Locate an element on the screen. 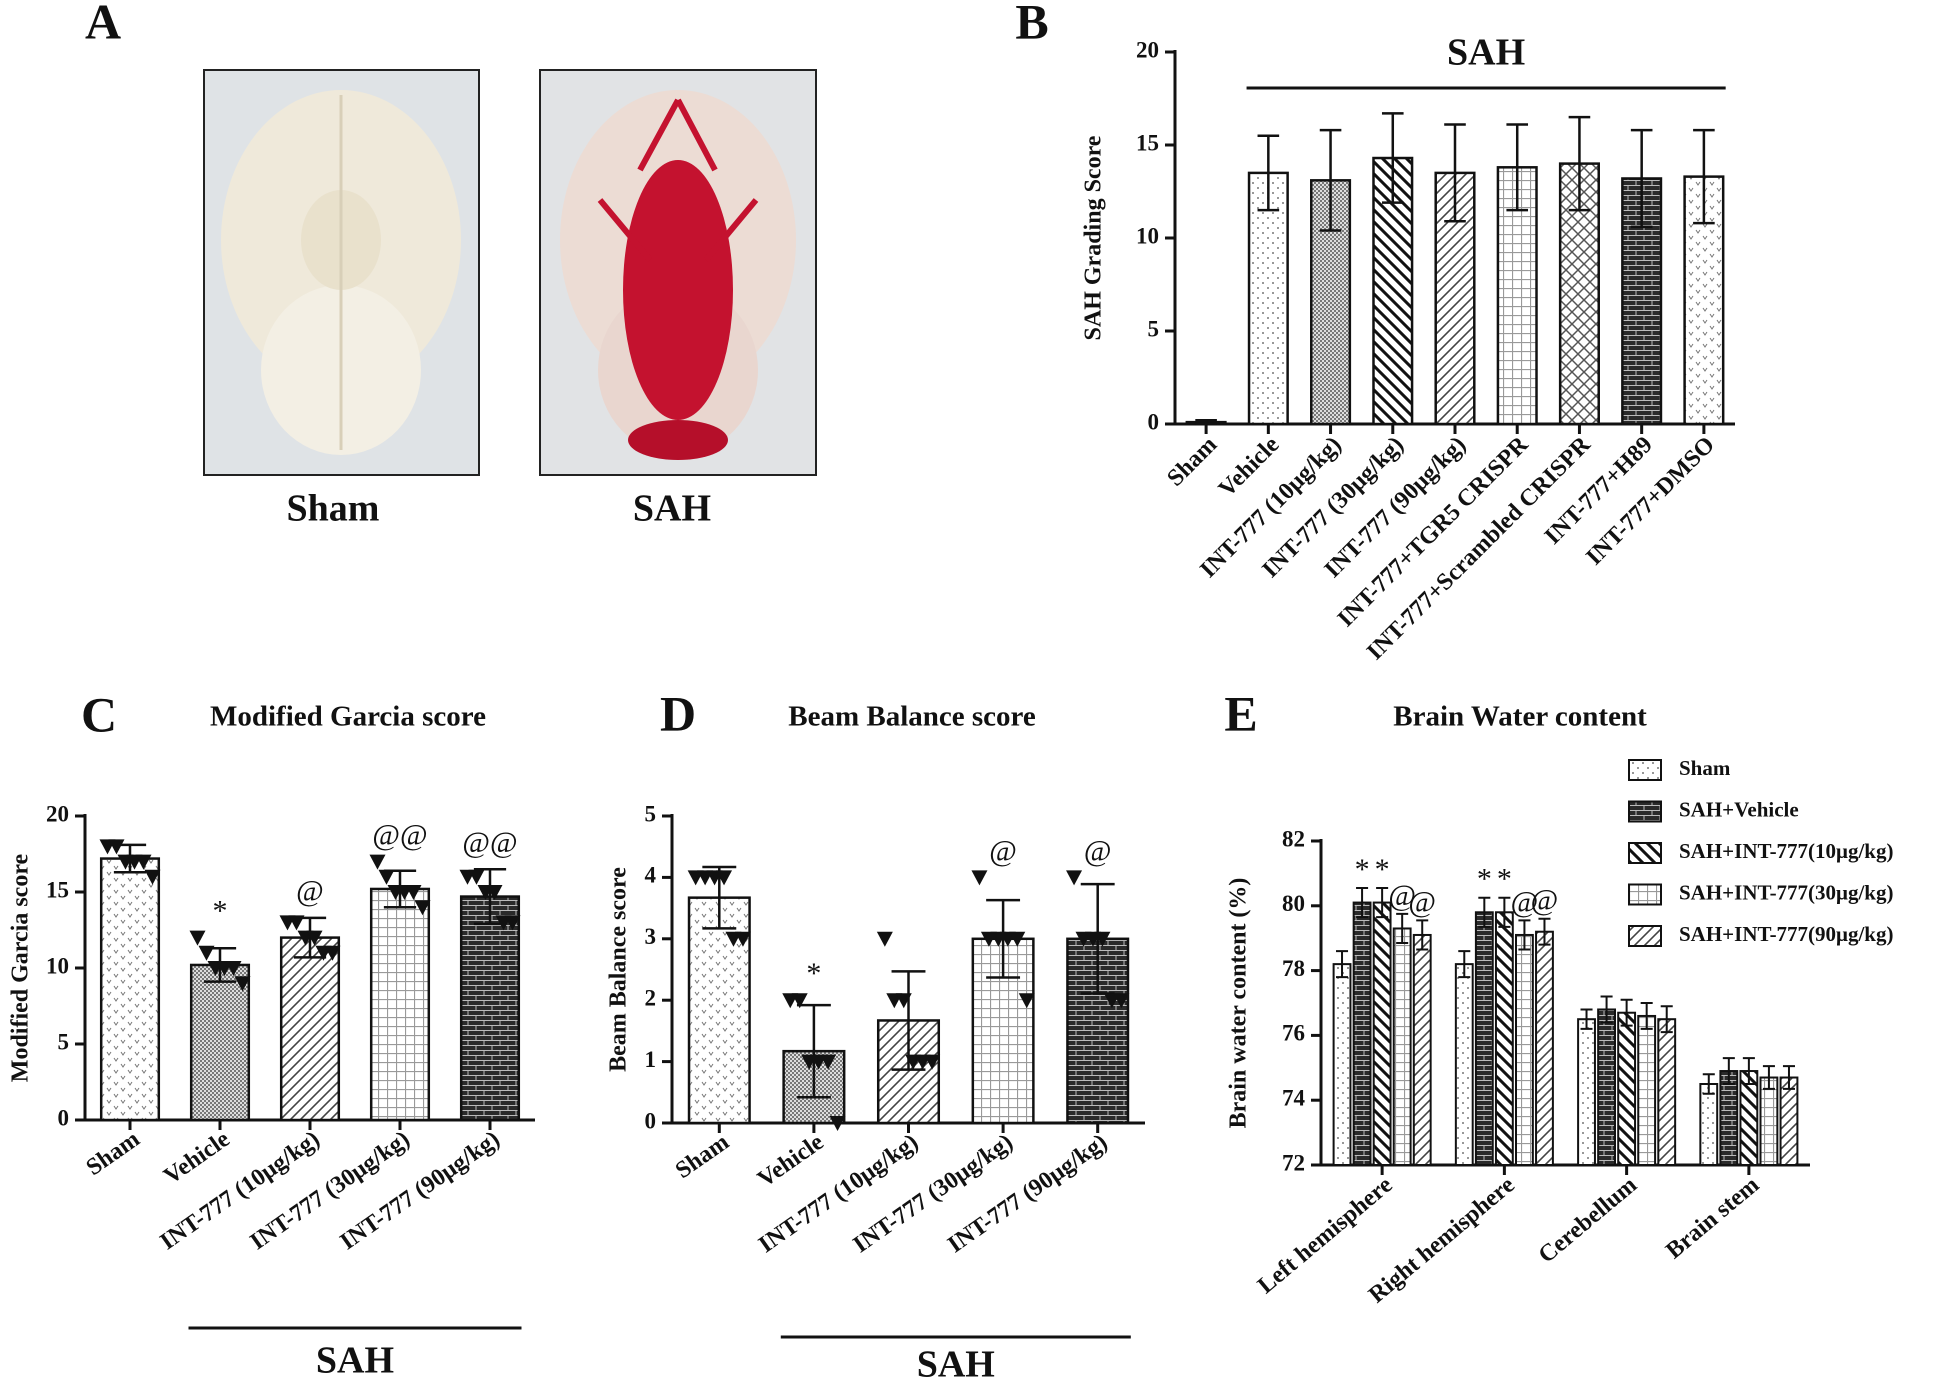  y-tick-label: 20 is located at coordinates (1147, 49).